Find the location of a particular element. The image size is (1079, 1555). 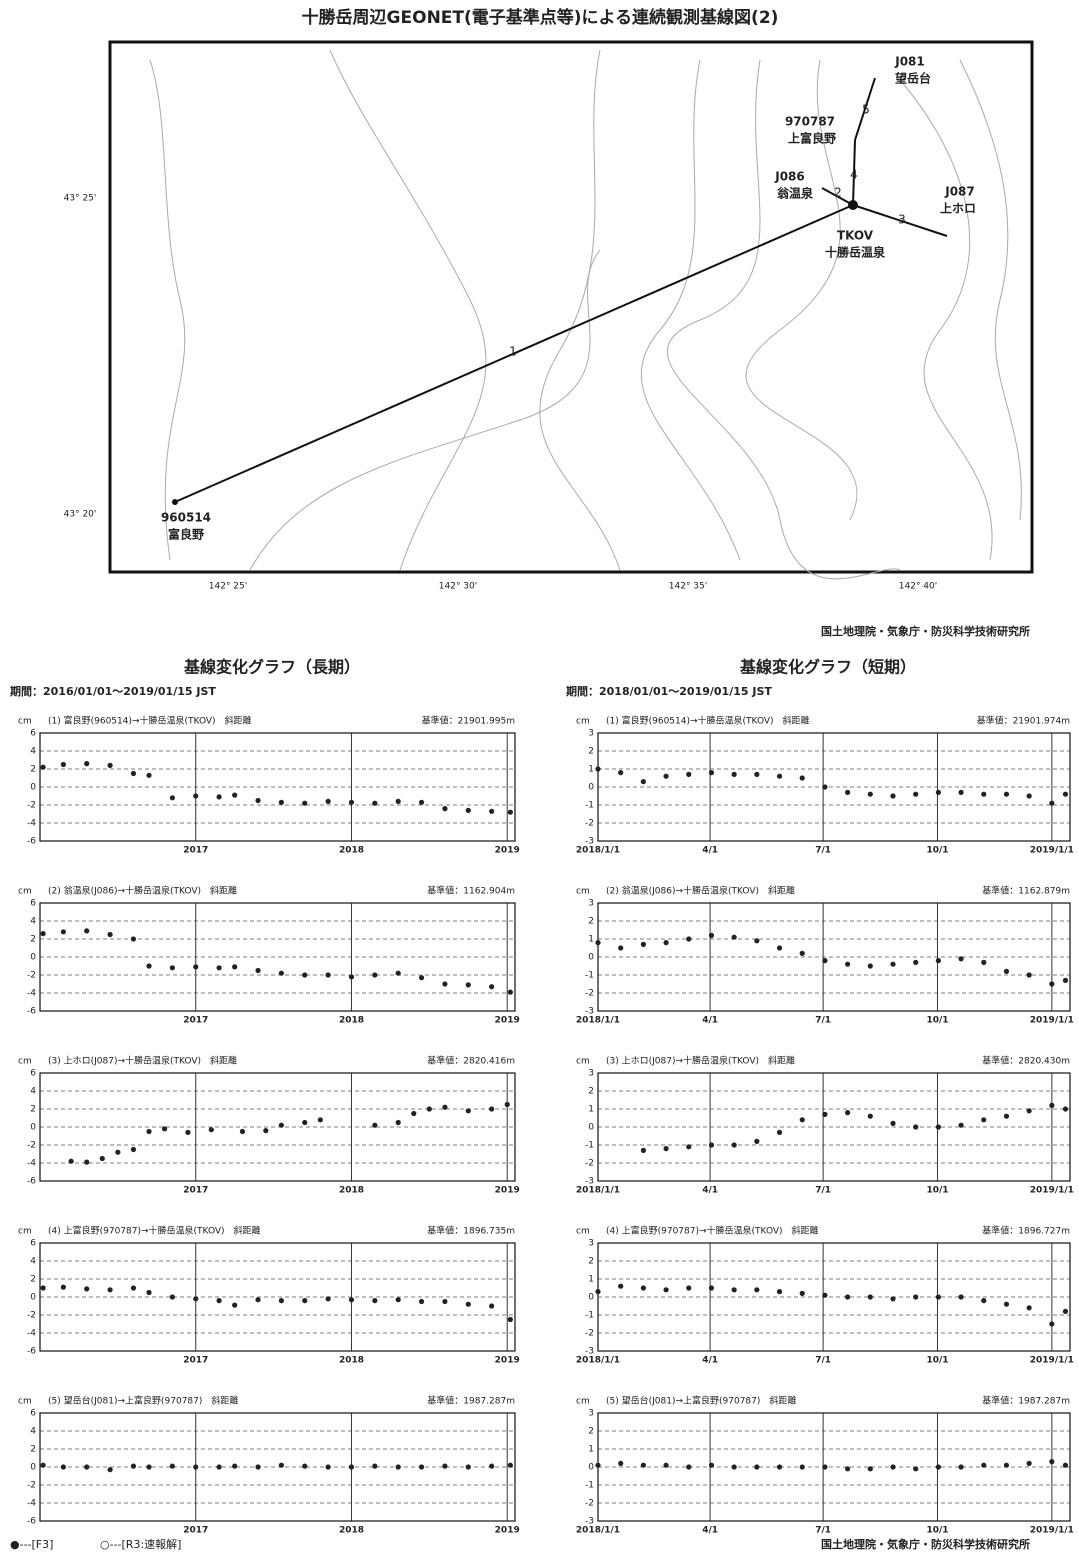

chart-title: (1) 富良野(960514)→十勝岳温泉(TKOV) 斜距離 is located at coordinates (708, 721).